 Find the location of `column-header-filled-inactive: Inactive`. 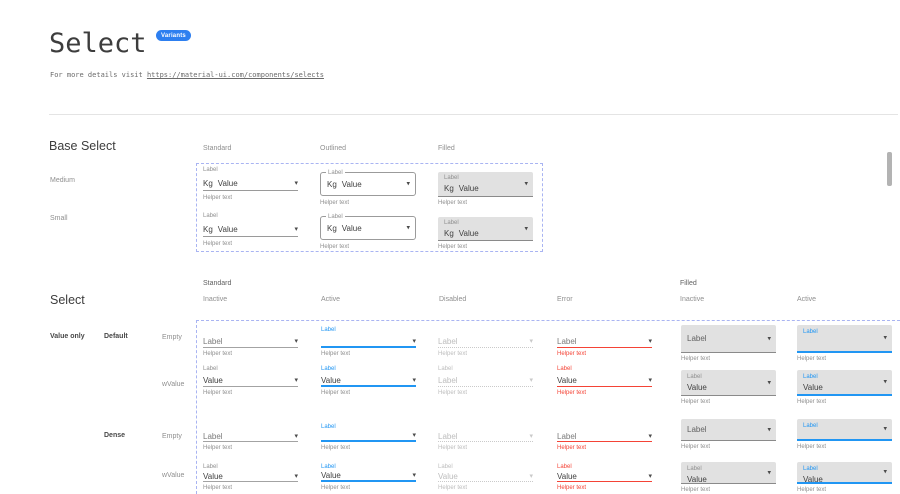

column-header-filled-inactive: Inactive is located at coordinates (692, 299).